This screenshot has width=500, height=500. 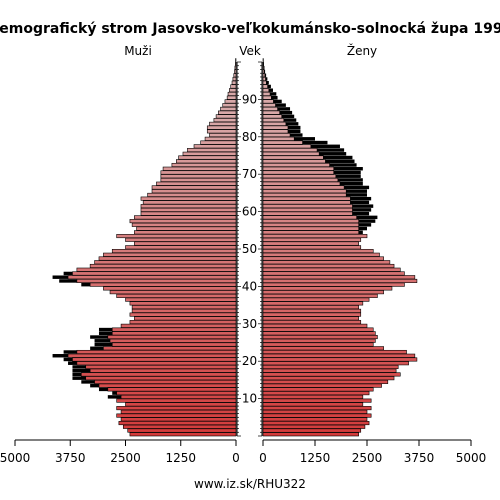 I want to click on age-tick-label: 30, so click(x=249, y=324).